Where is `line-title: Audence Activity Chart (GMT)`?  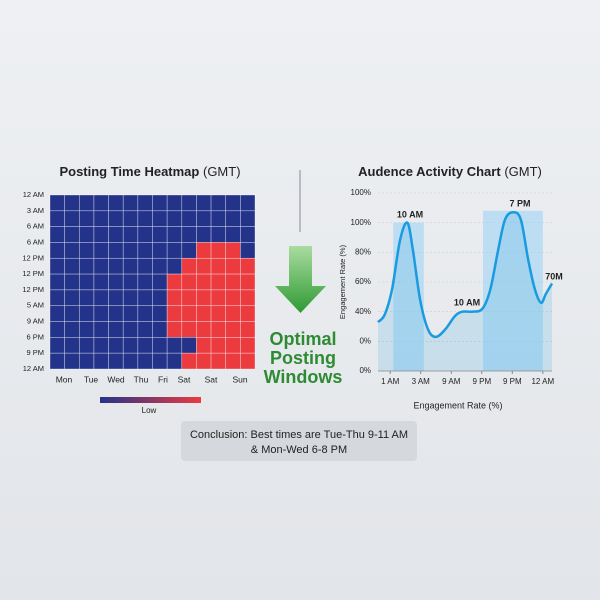 line-title: Audence Activity Chart (GMT) is located at coordinates (450, 171).